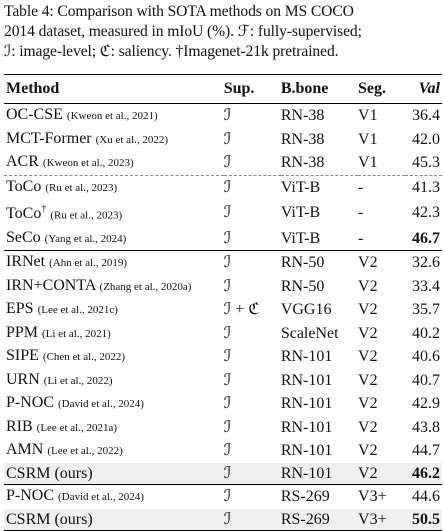 The width and height of the screenshot is (444, 531). I want to click on backbone-cell: RN-38, so click(302, 162).